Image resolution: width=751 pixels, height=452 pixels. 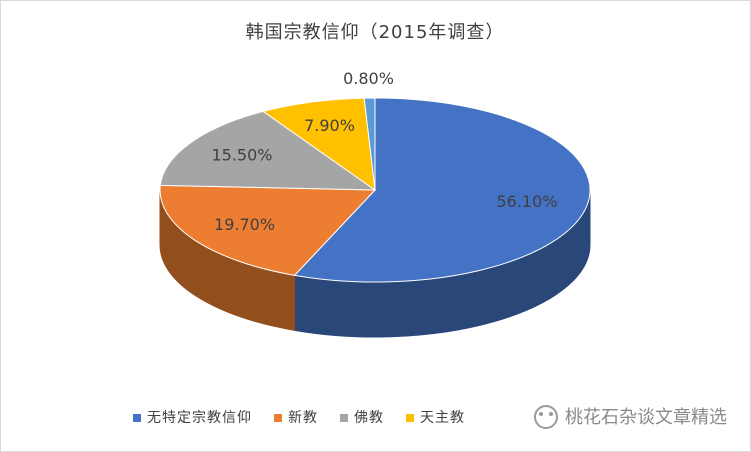 I want to click on legend: 无特定宗教信仰 新教 佛教 天主教, so click(x=299, y=418).